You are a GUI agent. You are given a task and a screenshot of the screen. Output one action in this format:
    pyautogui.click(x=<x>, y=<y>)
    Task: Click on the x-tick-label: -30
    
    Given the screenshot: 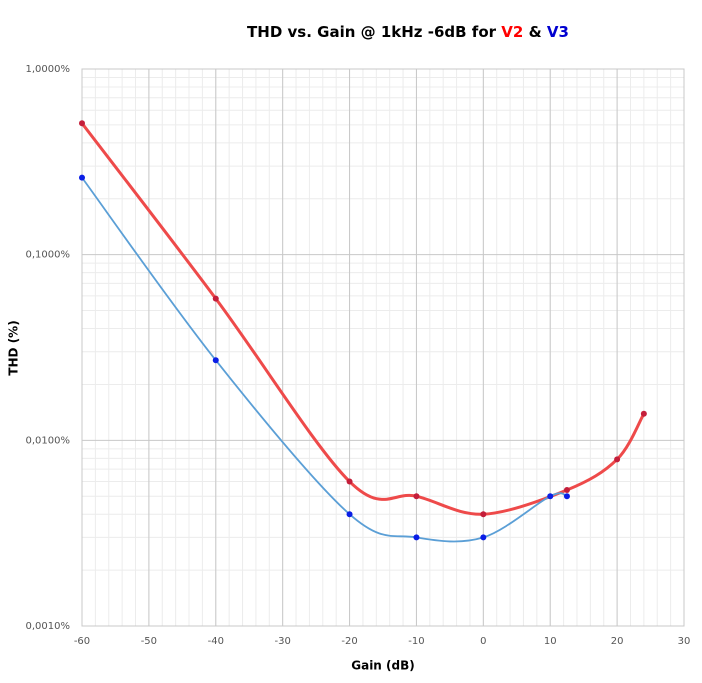 What is the action you would take?
    pyautogui.click(x=282, y=641)
    